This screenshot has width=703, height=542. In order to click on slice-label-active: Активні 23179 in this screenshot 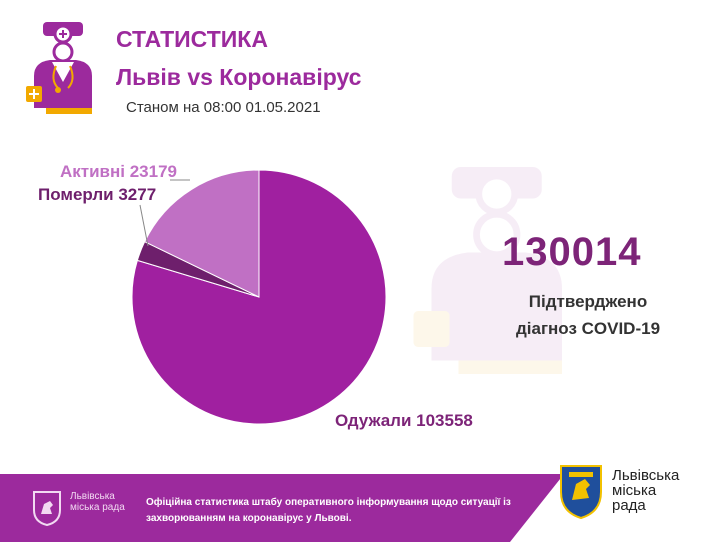, I will do `click(118, 171)`.